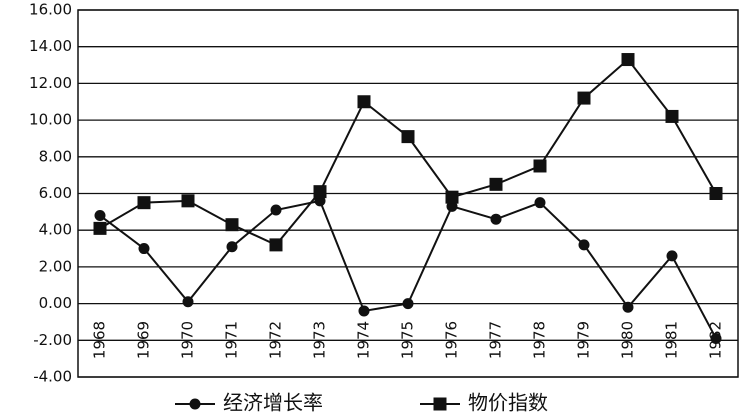 The width and height of the screenshot is (746, 420). Describe the element at coordinates (364, 340) in the screenshot. I see `x-tick-label: 1974` at that location.